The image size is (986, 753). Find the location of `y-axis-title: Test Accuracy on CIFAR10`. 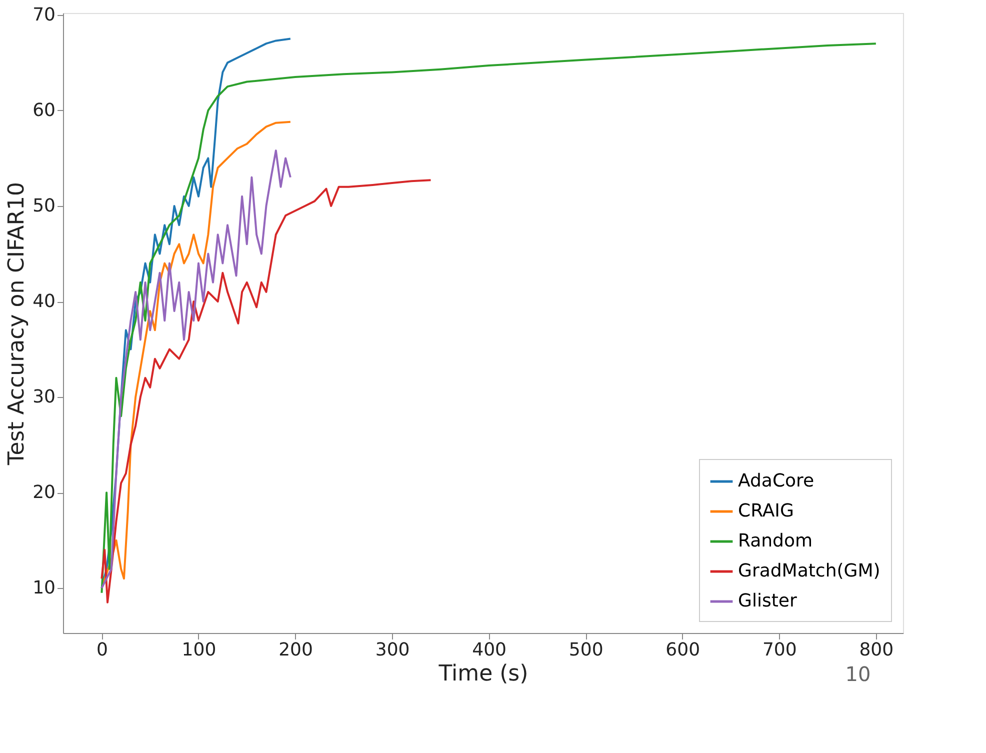

y-axis-title: Test Accuracy on CIFAR10 is located at coordinates (17, 324).